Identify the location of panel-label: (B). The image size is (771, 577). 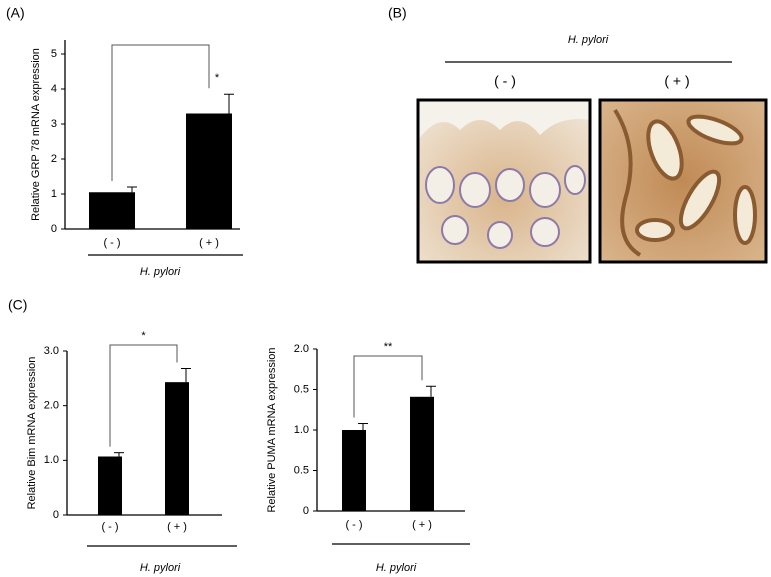
(397, 13).